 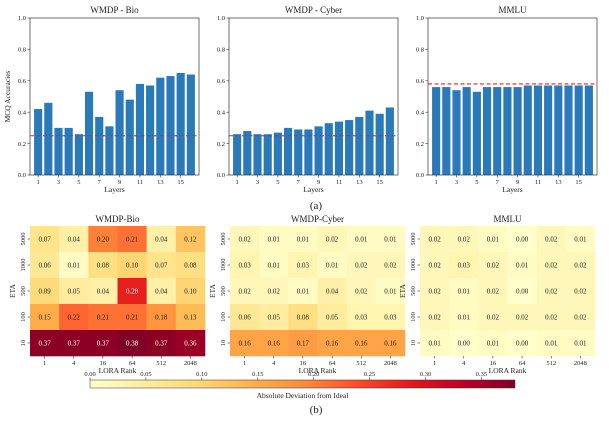 I want to click on heatmap-cell-label: 0.21, so click(x=132, y=318).